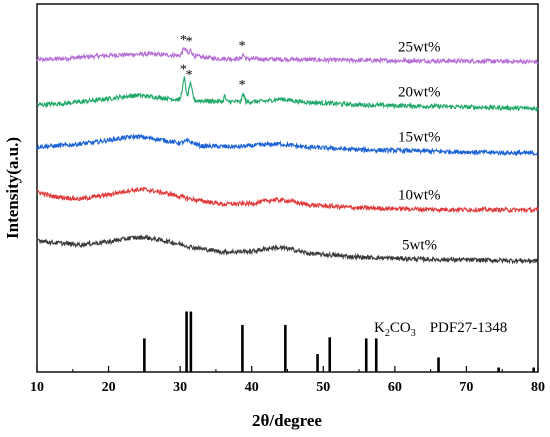 The image size is (550, 437). I want to click on reference-compound-k: K, so click(379, 328).